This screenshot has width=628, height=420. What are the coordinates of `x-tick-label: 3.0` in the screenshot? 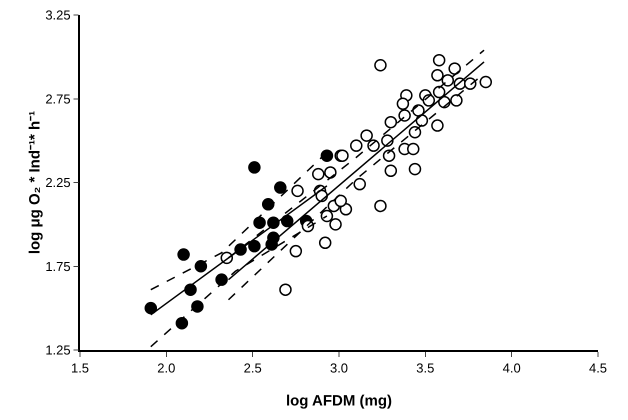 It's located at (339, 368).